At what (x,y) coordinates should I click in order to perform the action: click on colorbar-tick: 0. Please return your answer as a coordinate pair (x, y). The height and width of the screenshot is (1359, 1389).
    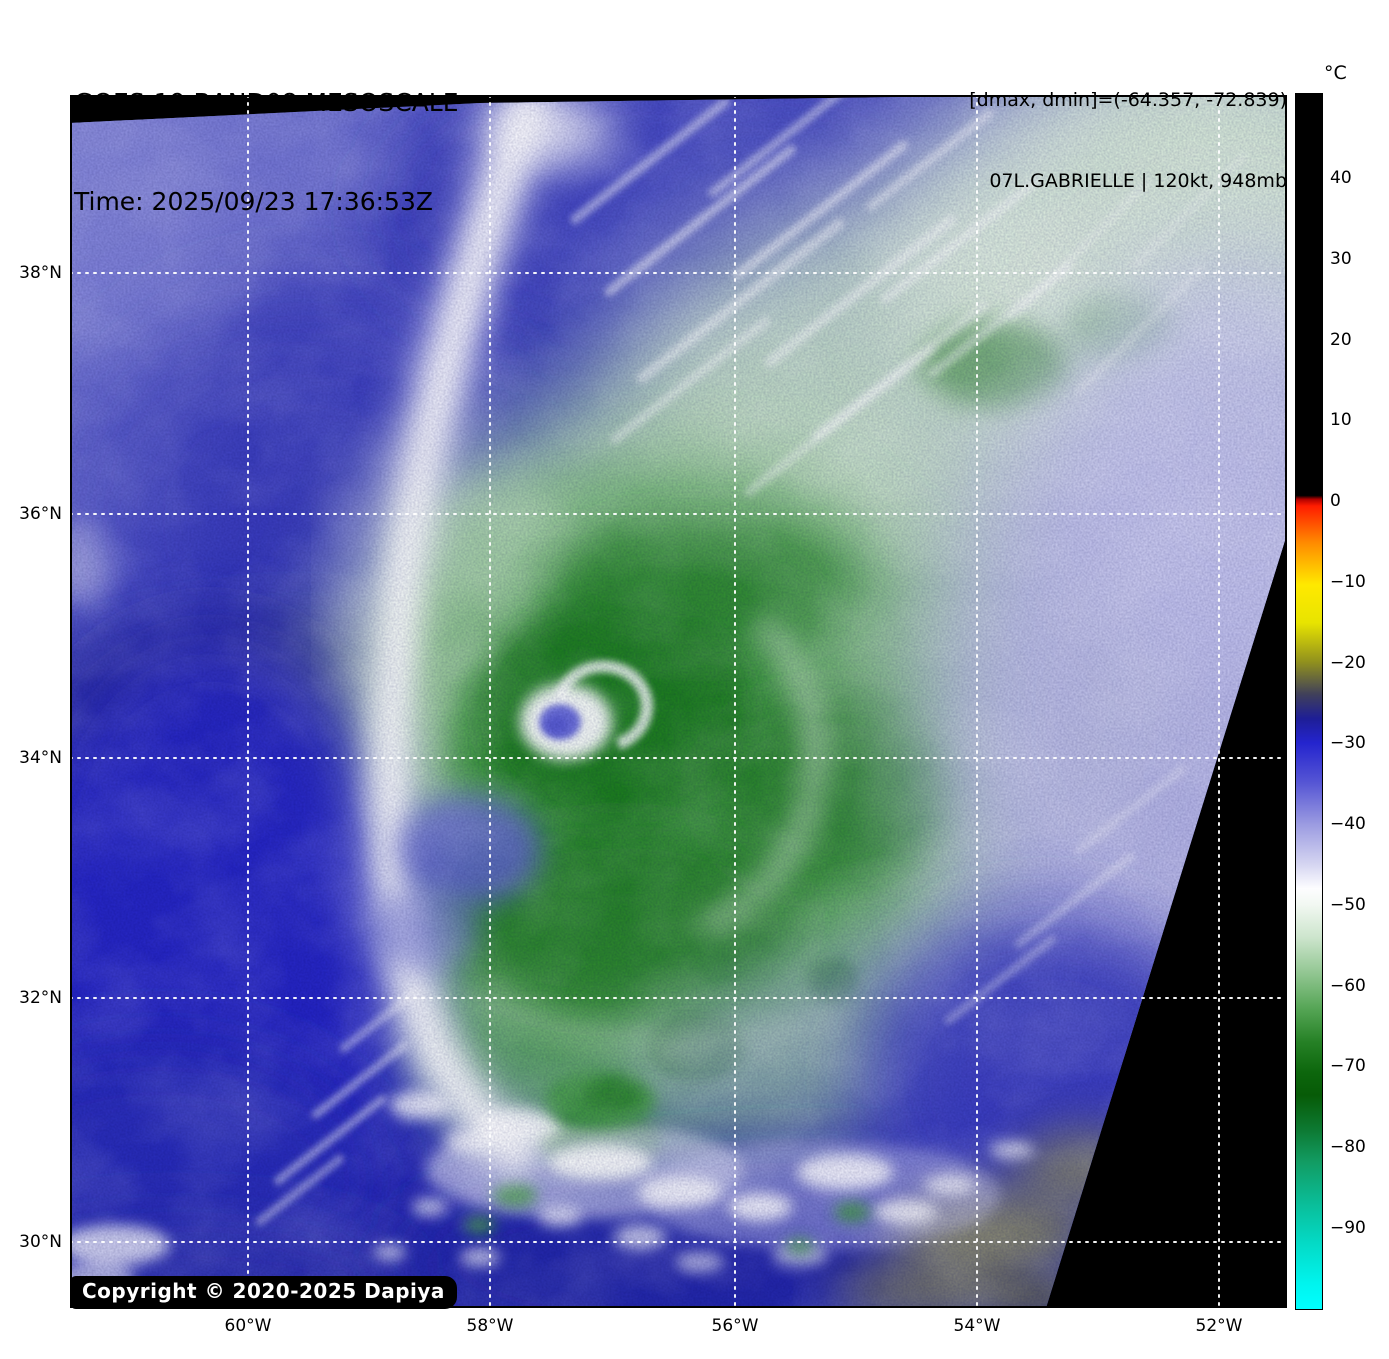
    Looking at the image, I should click on (1335, 501).